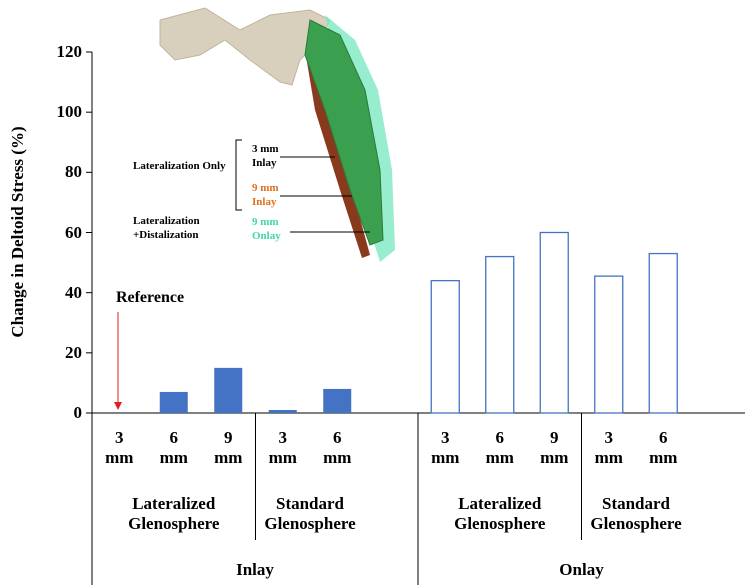 The image size is (750, 585). Describe the element at coordinates (73, 292) in the screenshot. I see `y-tick-label: 40` at that location.